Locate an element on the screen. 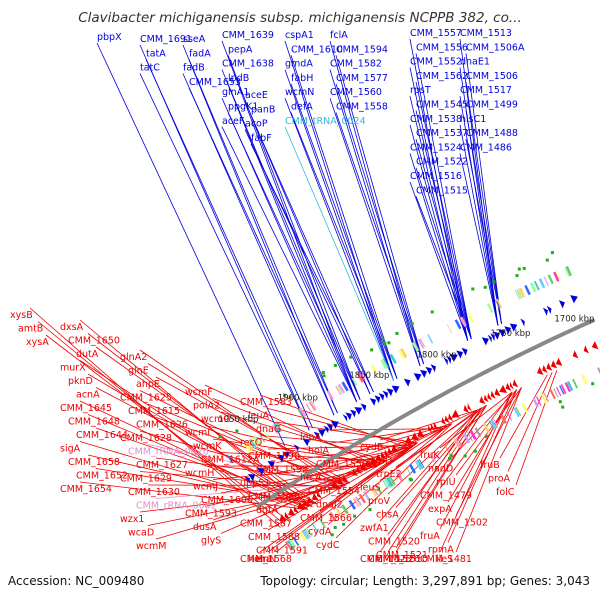  forward-gene-label: glnA1 is located at coordinates (235, 92).